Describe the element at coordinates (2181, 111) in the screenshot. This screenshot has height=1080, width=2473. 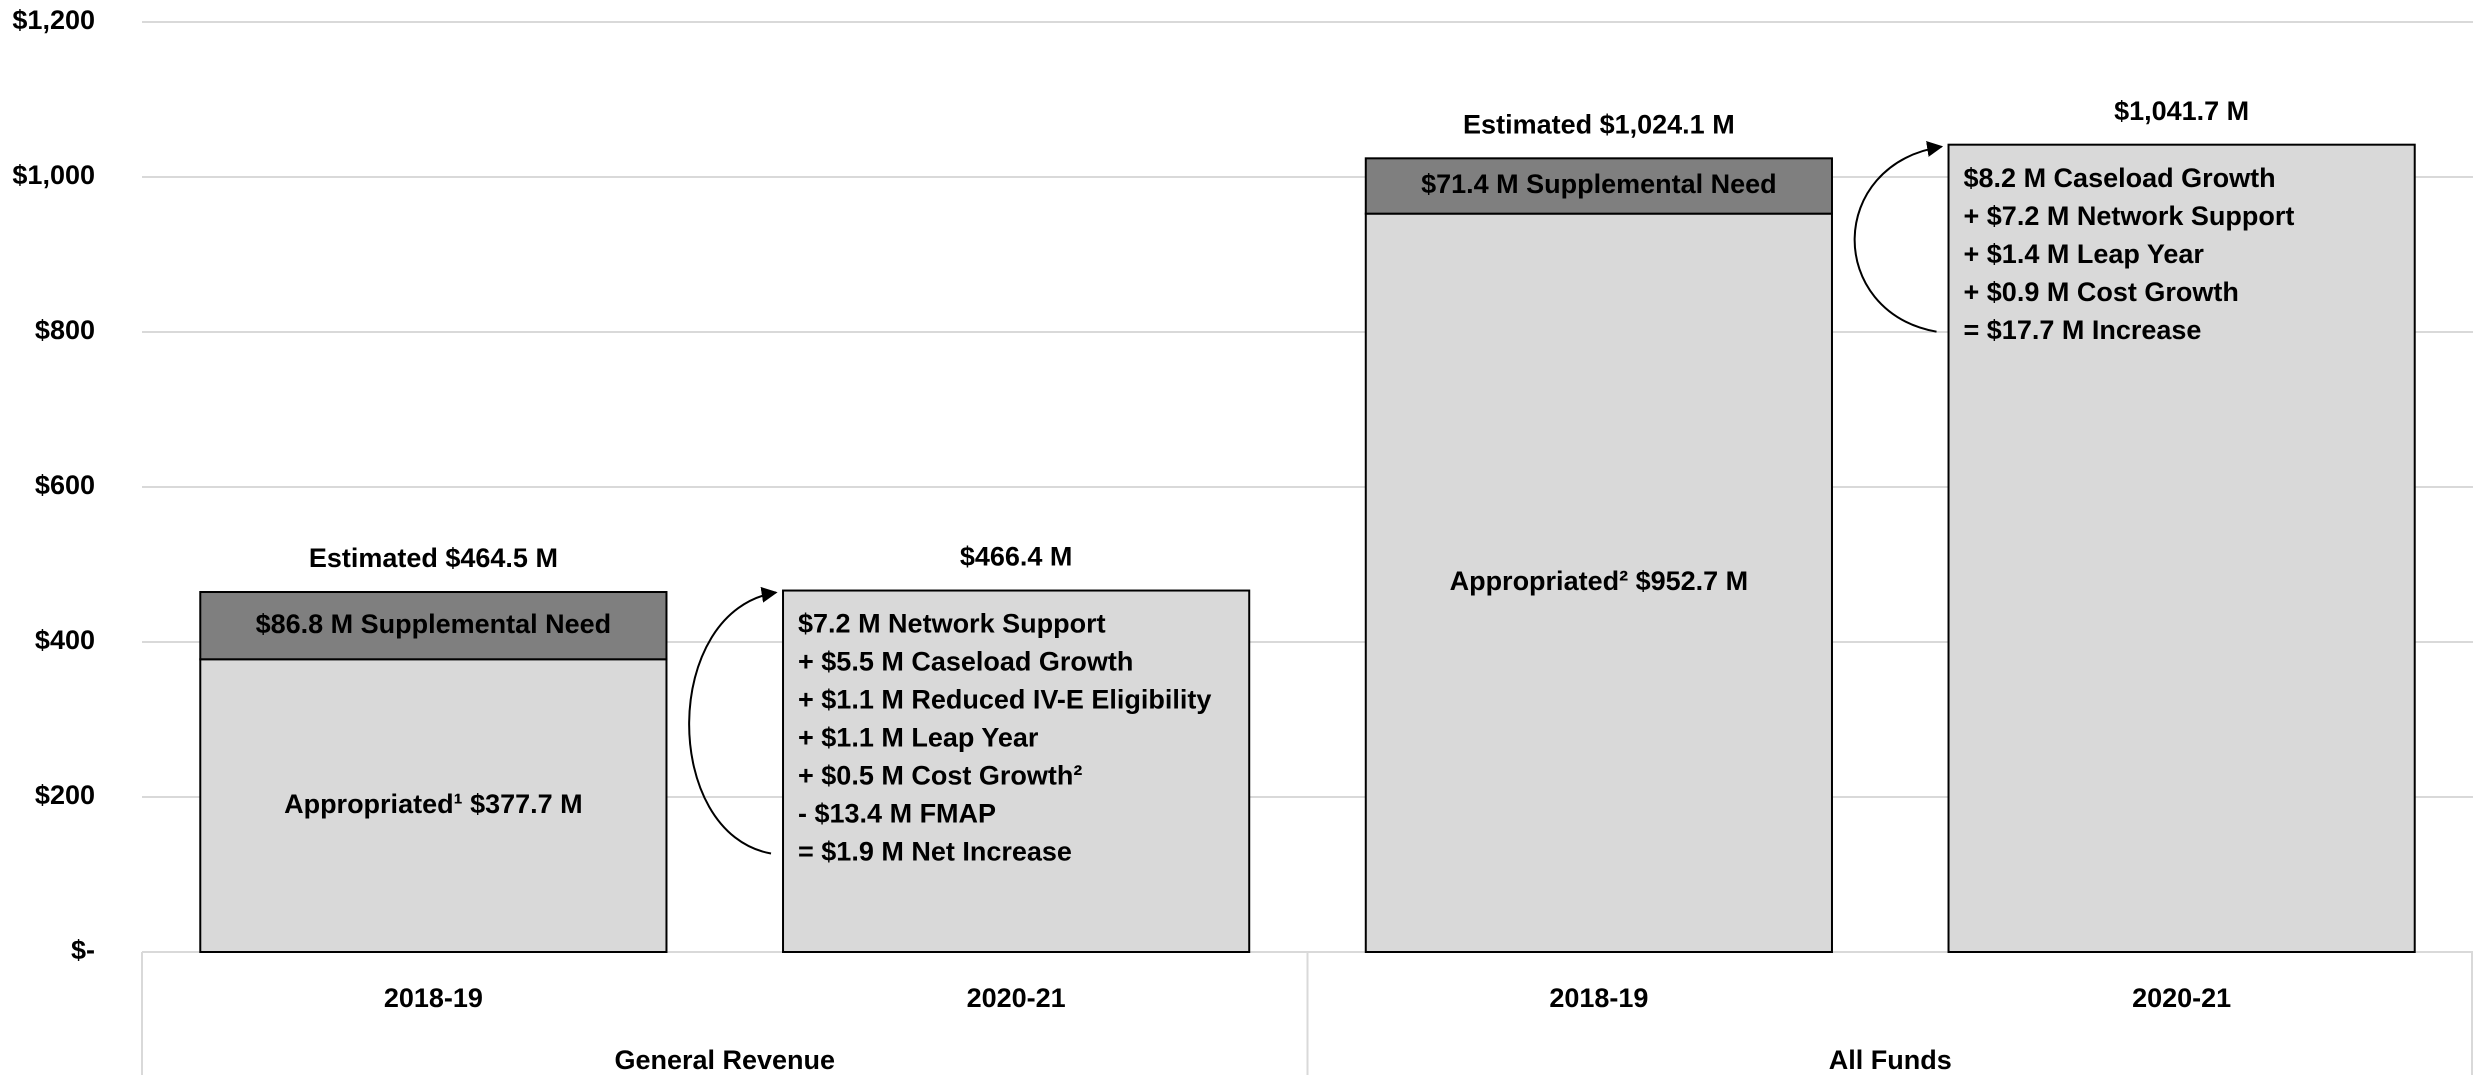
I see `value-label: $1,041.7 M` at that location.